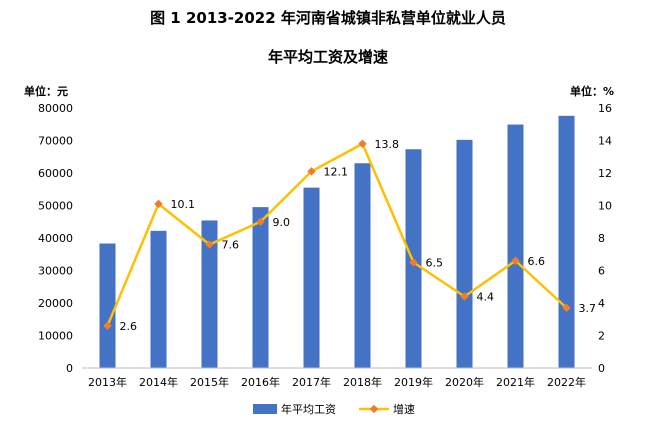 The image size is (656, 432). Describe the element at coordinates (486, 297) in the screenshot. I see `data-label: 4.4` at that location.